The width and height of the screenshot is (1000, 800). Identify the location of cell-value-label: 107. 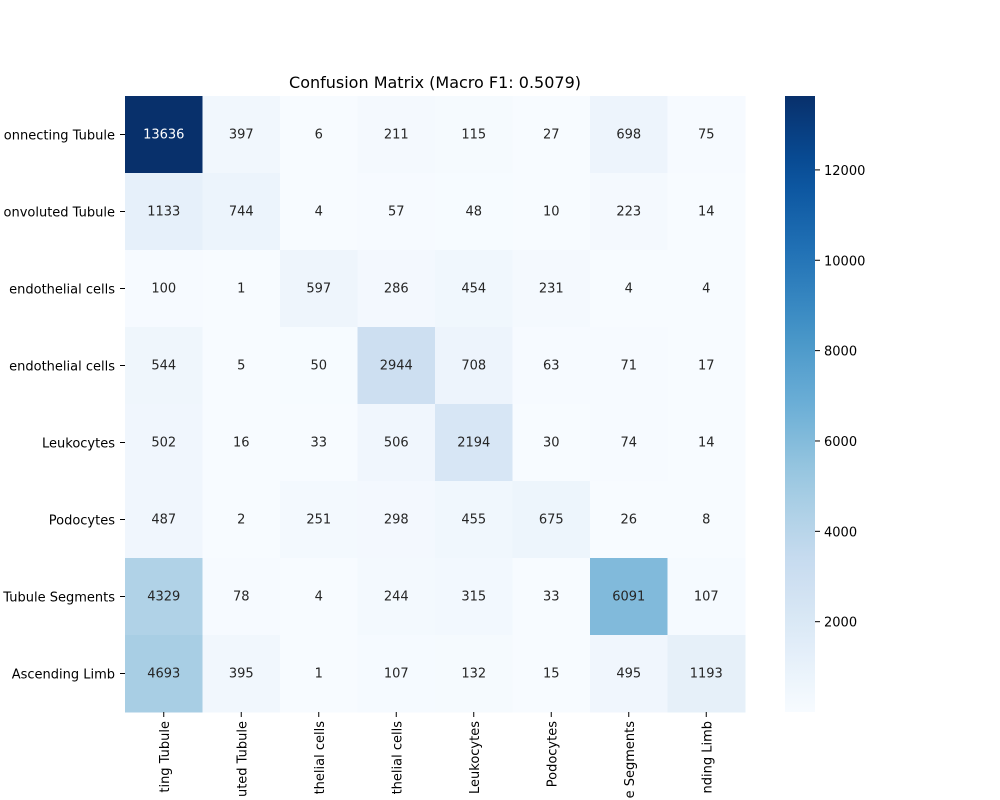
(396, 674).